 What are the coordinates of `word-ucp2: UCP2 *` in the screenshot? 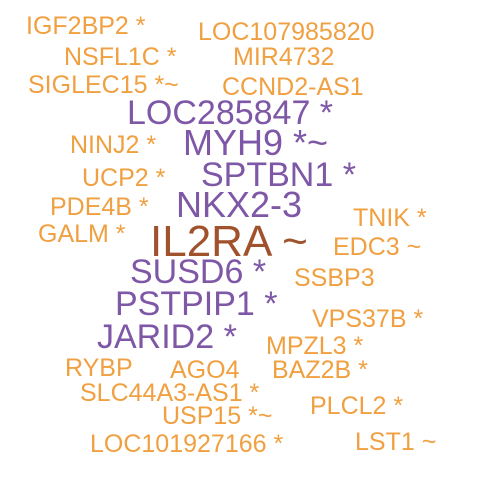 It's located at (124, 178).